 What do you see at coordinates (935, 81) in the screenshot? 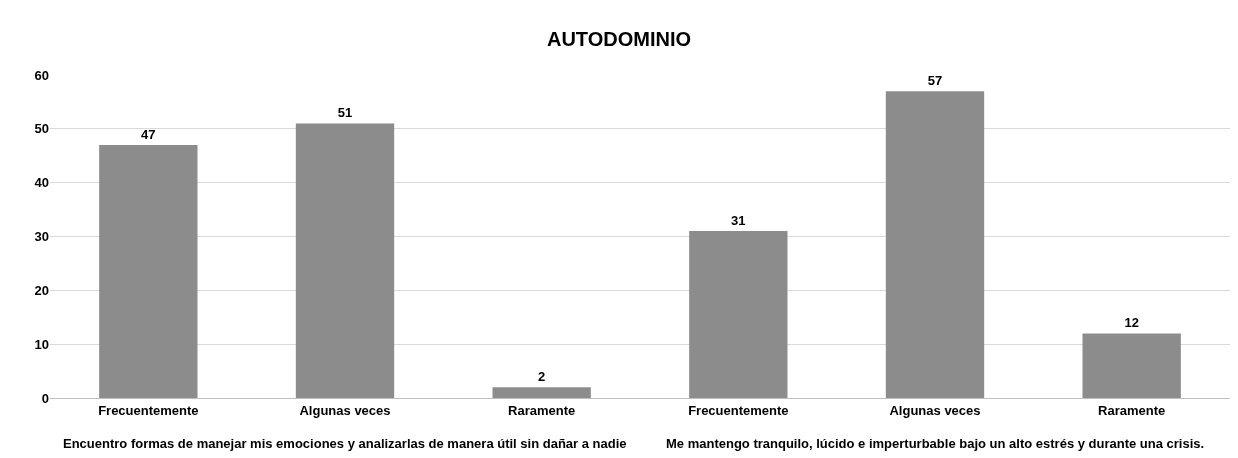
I see `data-label: 57` at bounding box center [935, 81].